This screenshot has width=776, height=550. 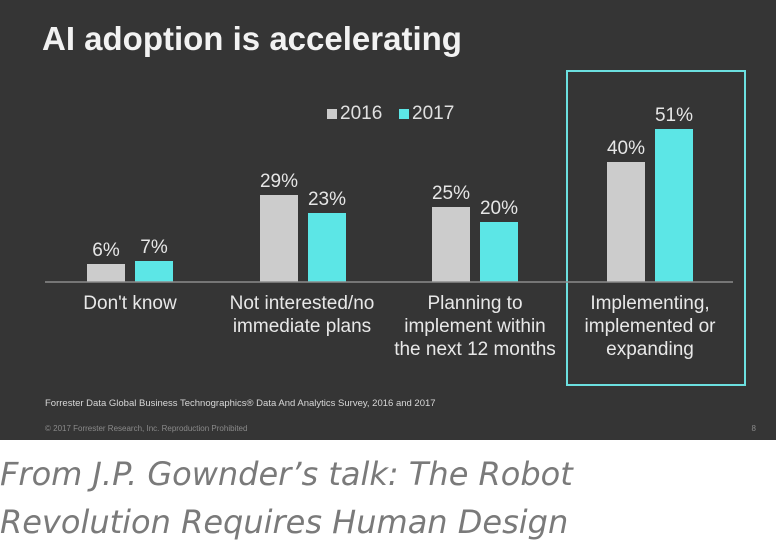 What do you see at coordinates (332, 114) in the screenshot?
I see `legend-swatch-2016` at bounding box center [332, 114].